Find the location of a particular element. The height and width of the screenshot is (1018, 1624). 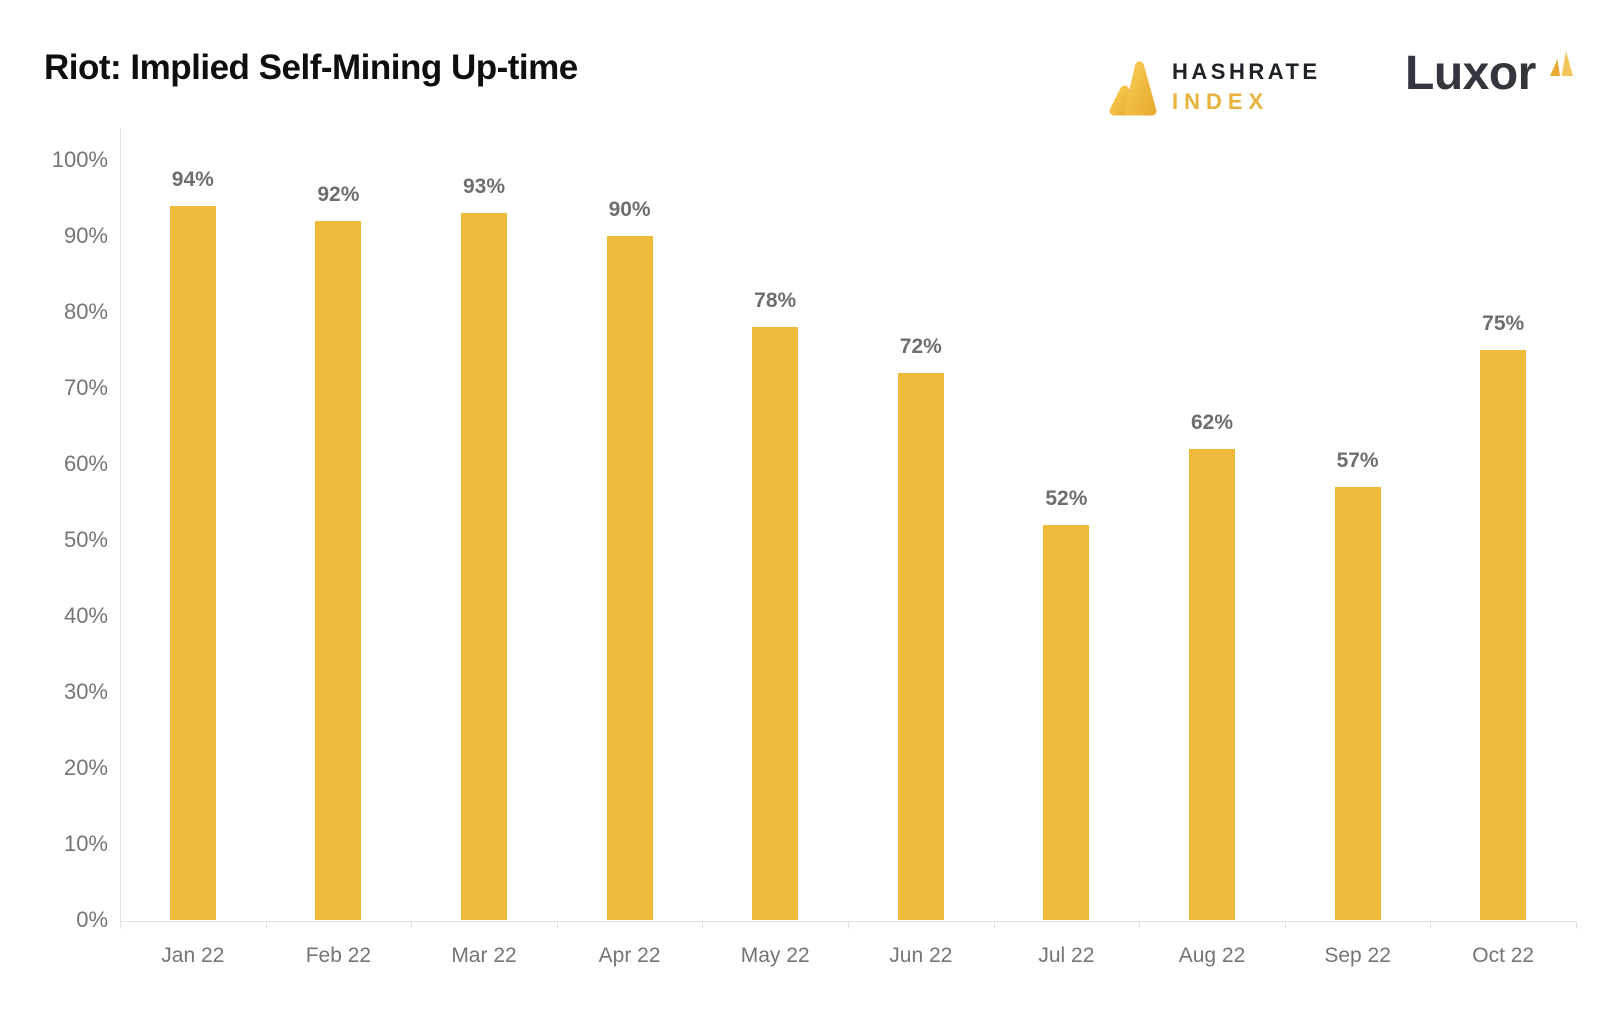

x-tick-label: Apr 22 is located at coordinates (629, 955).